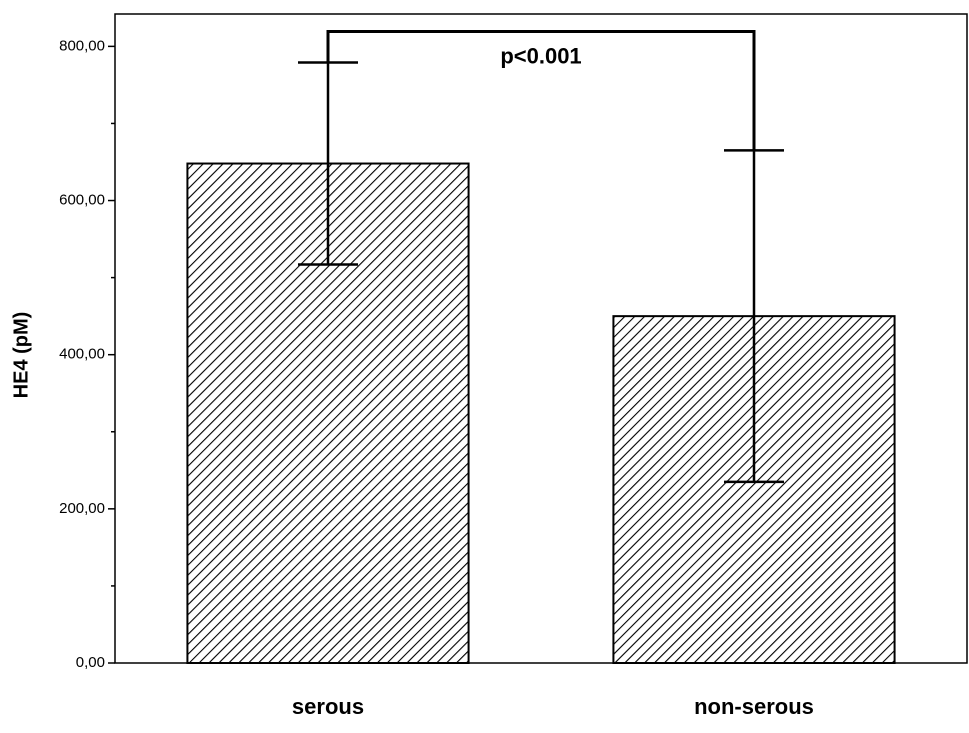 This screenshot has height=733, width=969. I want to click on y-tick-label: 200,00, so click(82, 508).